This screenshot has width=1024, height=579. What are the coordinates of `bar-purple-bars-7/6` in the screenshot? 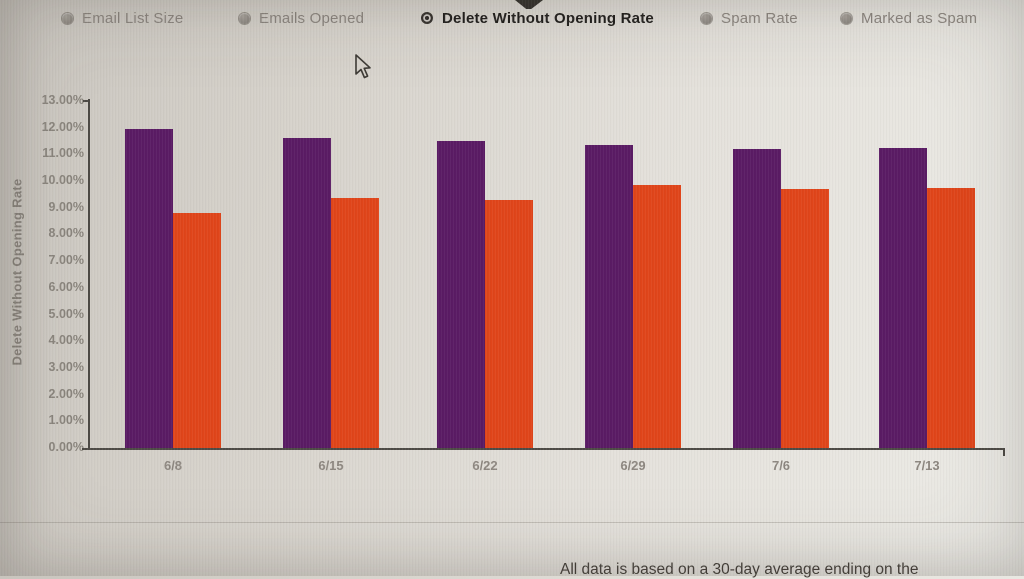 It's located at (757, 298).